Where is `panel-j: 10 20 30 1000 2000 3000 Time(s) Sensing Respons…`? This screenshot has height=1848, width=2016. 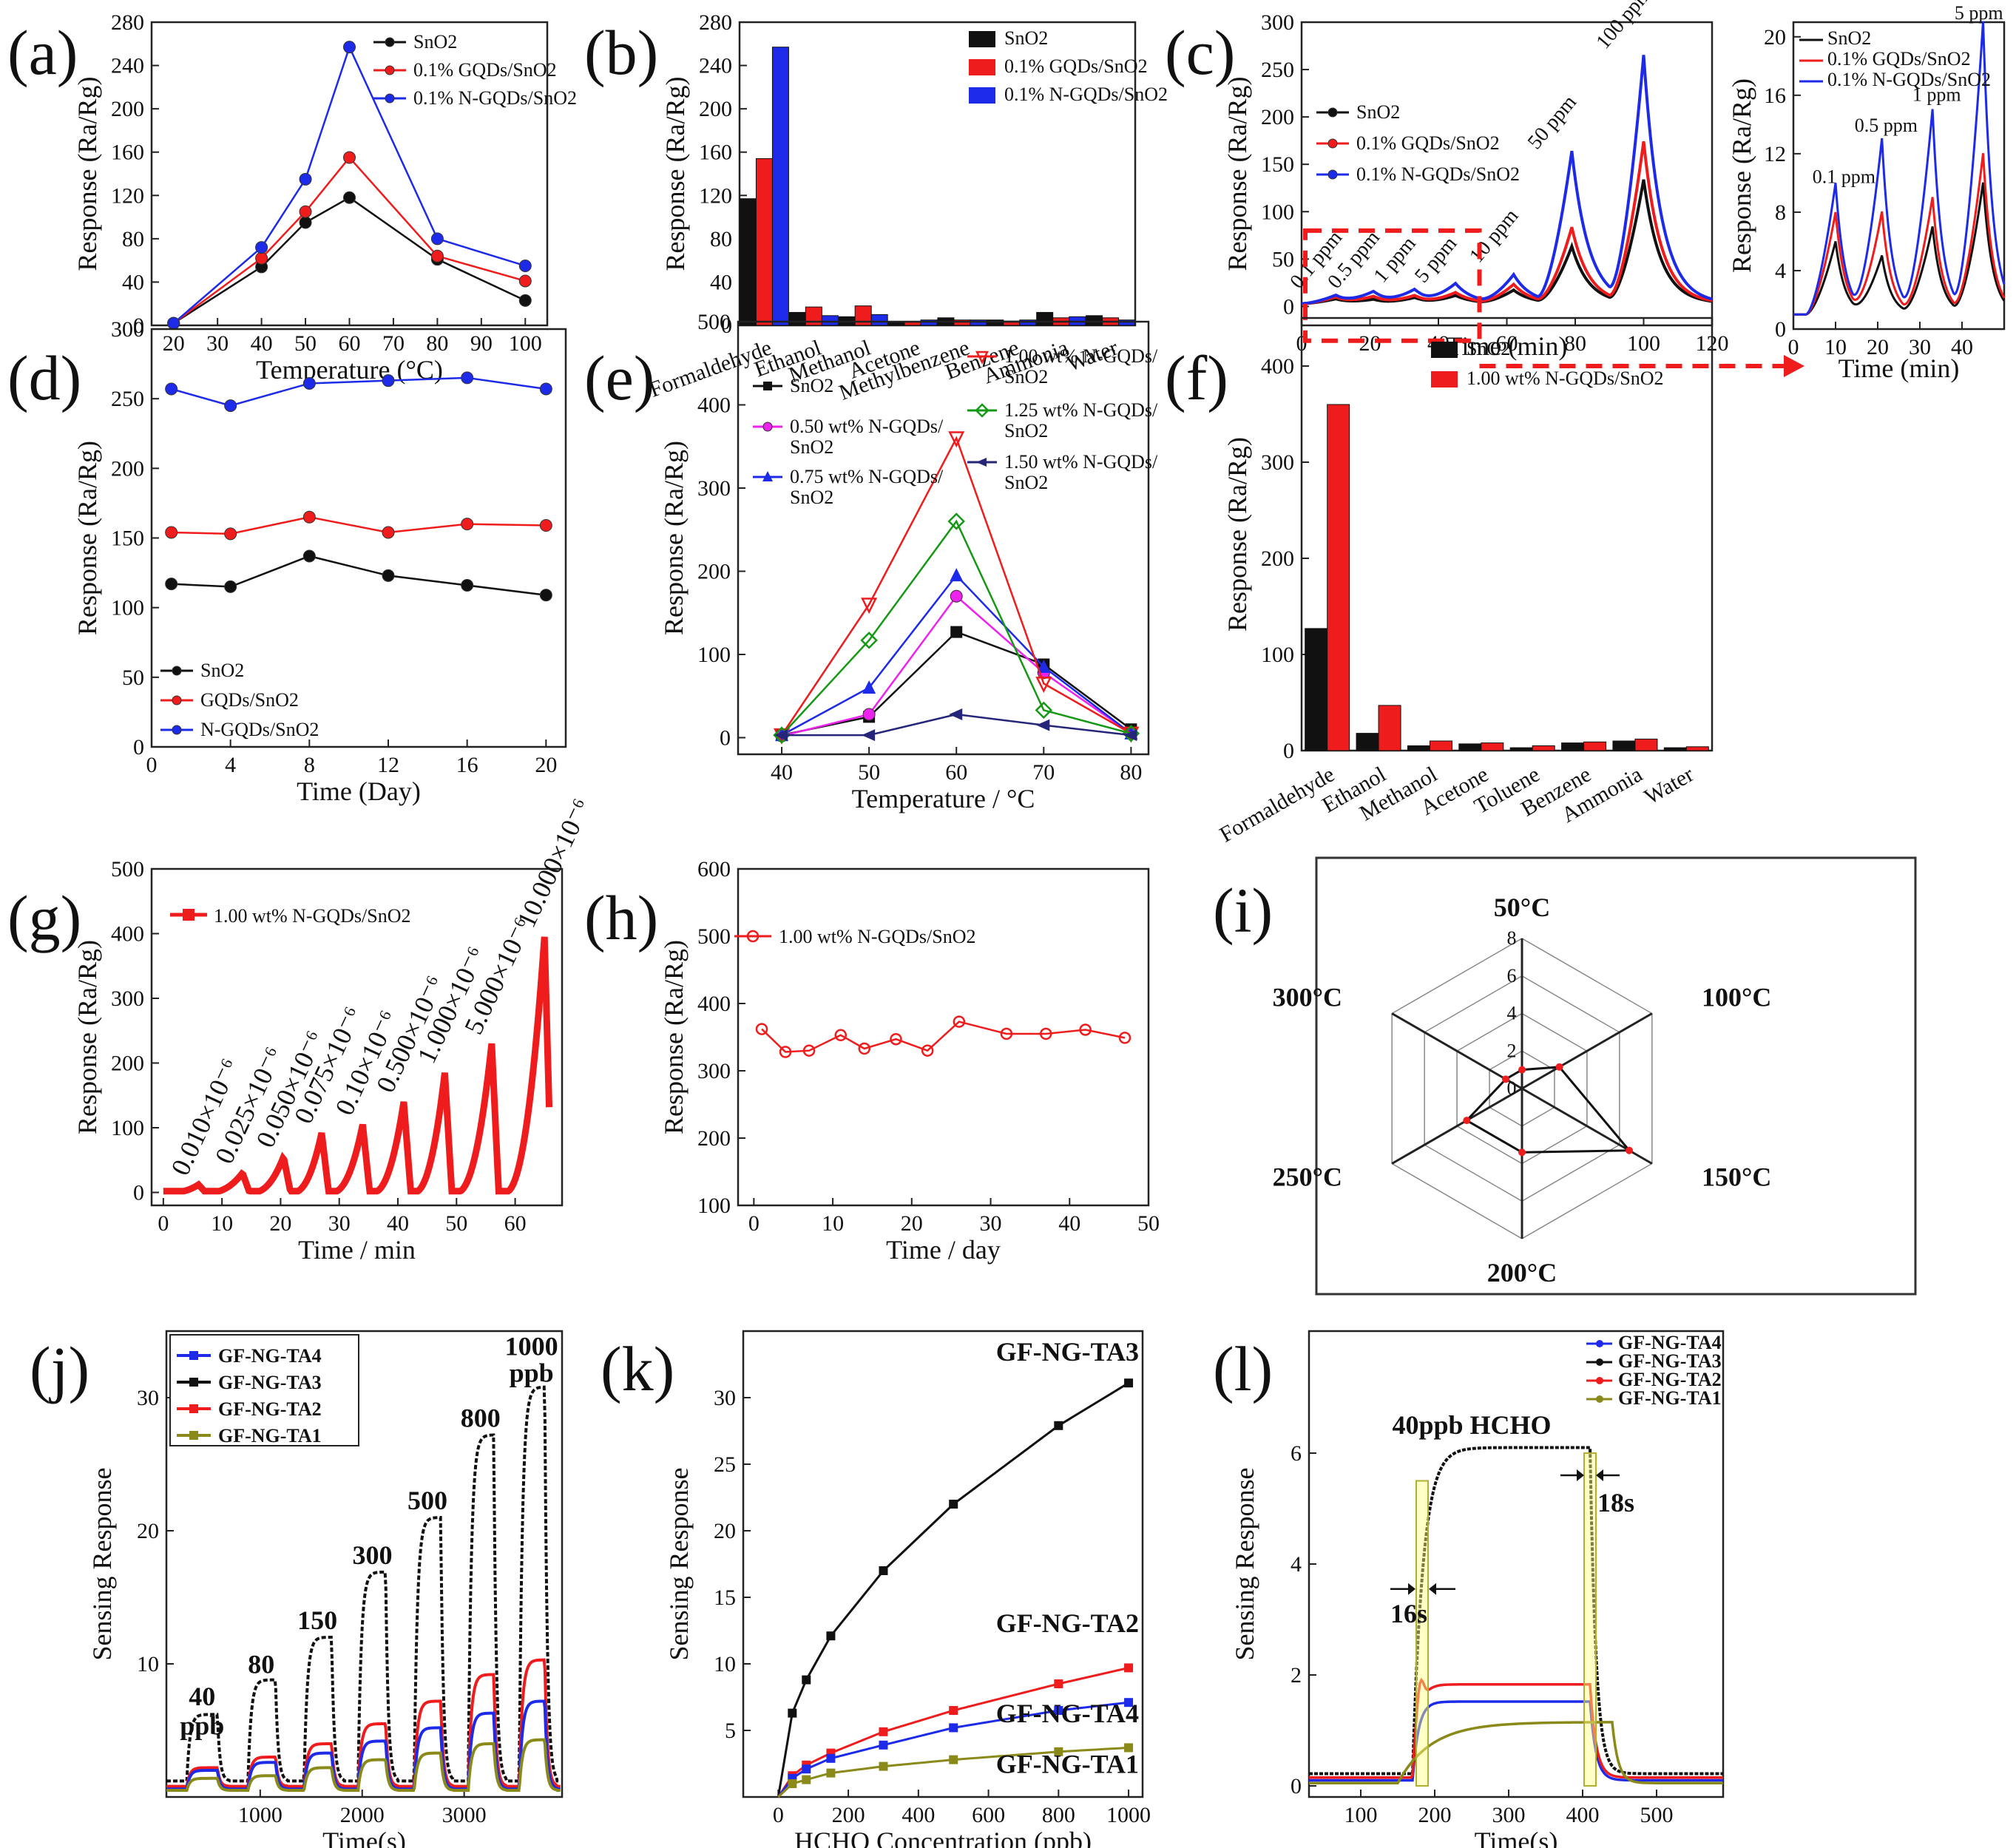 panel-j: 10 20 30 1000 2000 3000 Time(s) Sensing Respons… is located at coordinates (297, 1589).